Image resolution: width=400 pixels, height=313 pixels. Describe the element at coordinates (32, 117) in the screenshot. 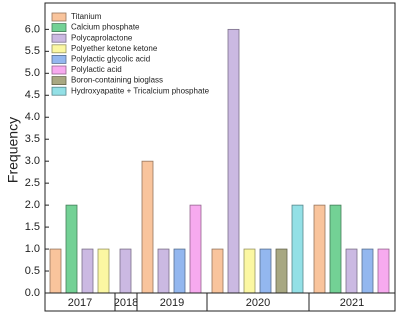

I see `y-tick-label: 4.0` at that location.